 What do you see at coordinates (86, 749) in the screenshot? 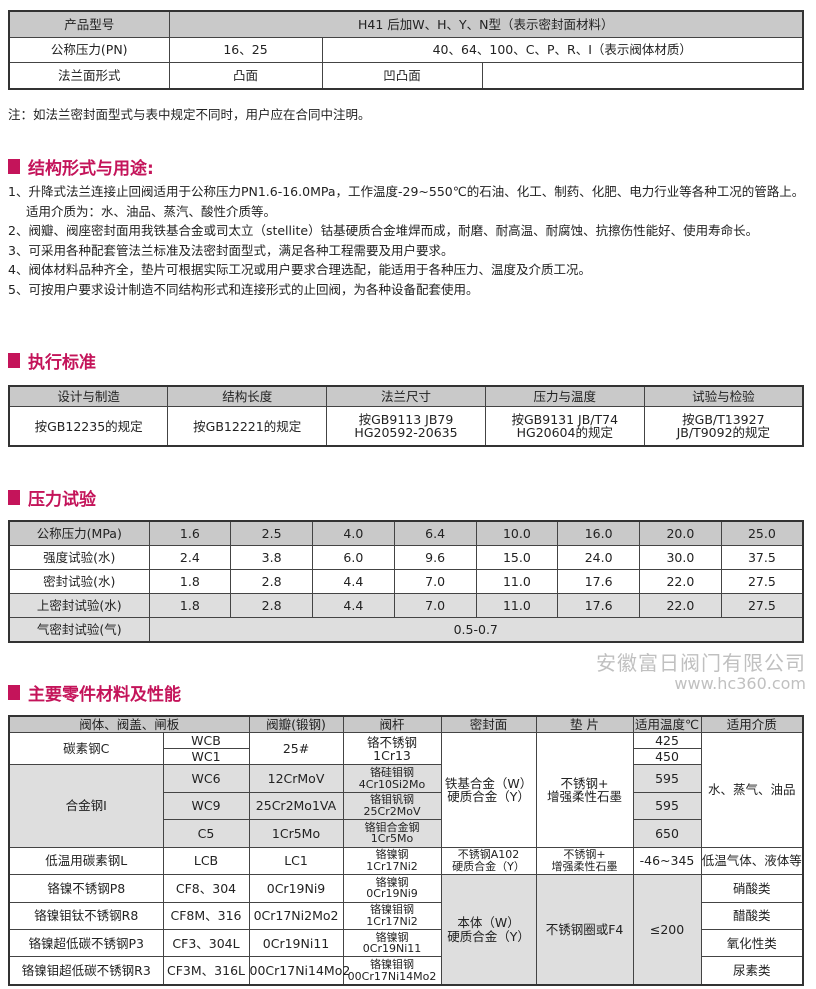
I see `table-cell: 碳素钢C` at bounding box center [86, 749].